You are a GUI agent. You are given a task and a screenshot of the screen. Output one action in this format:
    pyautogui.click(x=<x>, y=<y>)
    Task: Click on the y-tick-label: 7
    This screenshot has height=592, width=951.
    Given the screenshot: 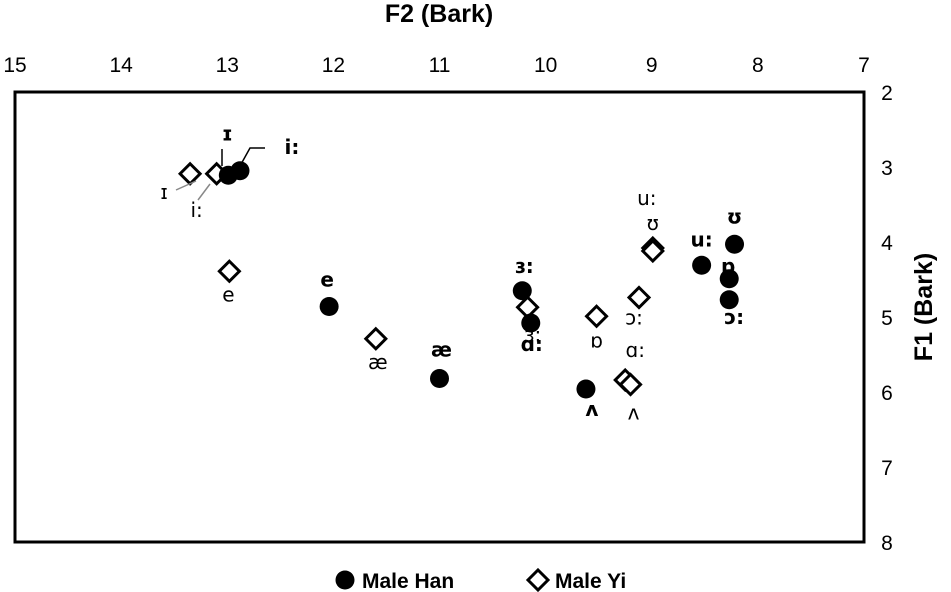 What is the action you would take?
    pyautogui.click(x=887, y=468)
    